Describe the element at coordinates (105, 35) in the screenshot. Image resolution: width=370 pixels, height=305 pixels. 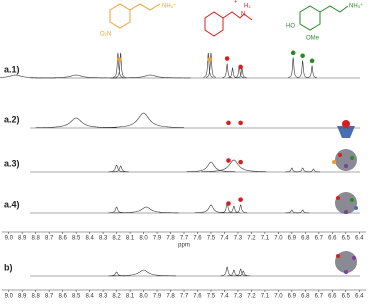
I see `molecule-label: O₂N` at that location.